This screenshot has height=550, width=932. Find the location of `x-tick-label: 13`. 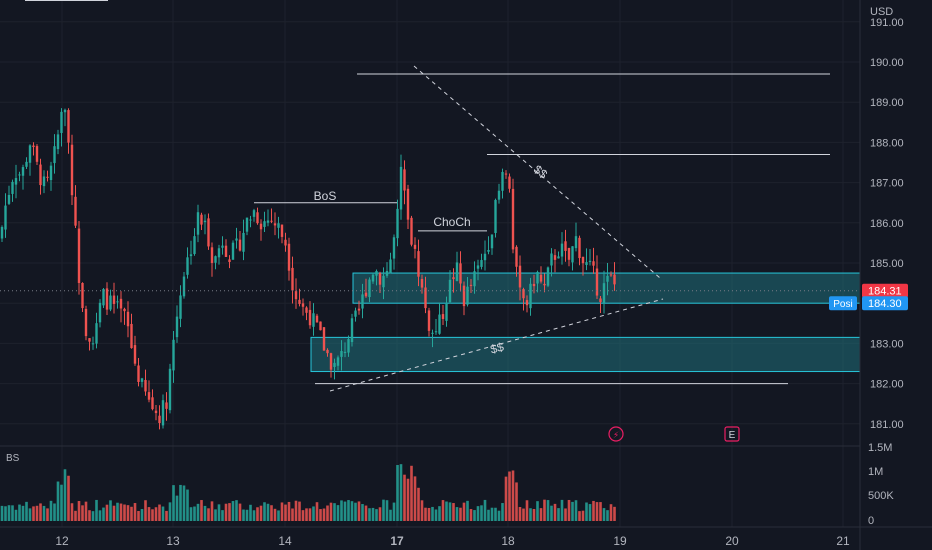

x-tick-label: 13 is located at coordinates (173, 541).